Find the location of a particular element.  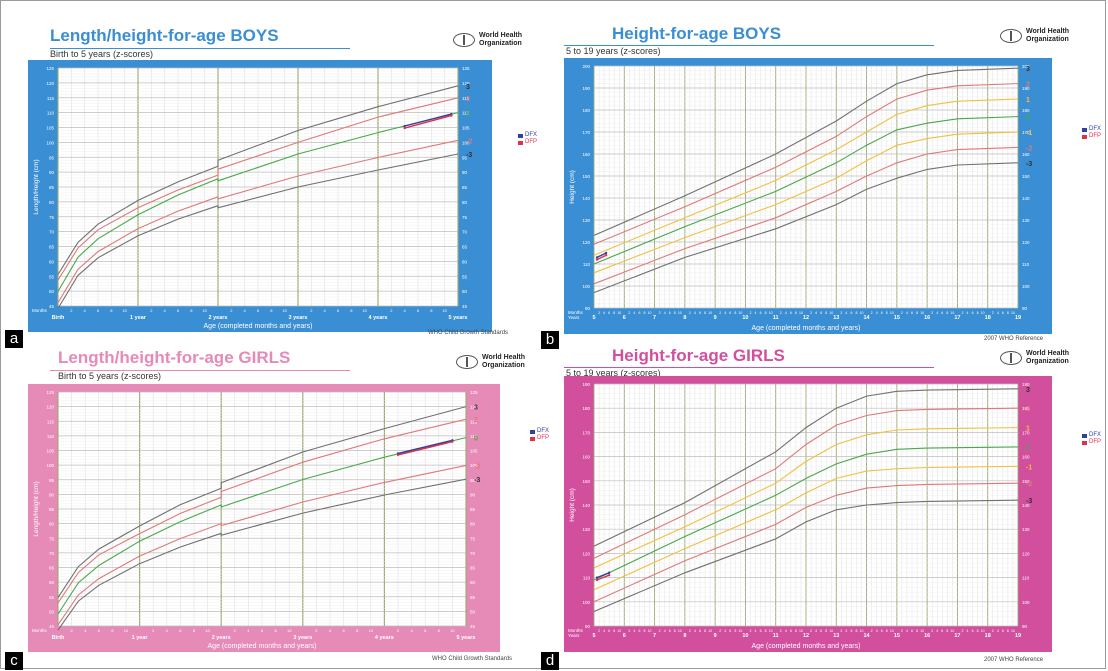

y-tick-label-right: 130 is located at coordinates (1026, 529).